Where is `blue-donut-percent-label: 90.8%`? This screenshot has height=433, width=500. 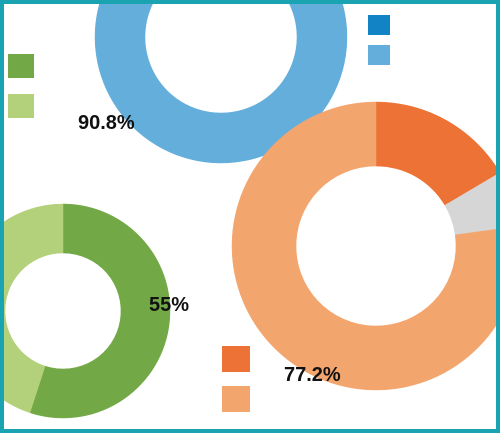
blue-donut-percent-label: 90.8% is located at coordinates (106, 123).